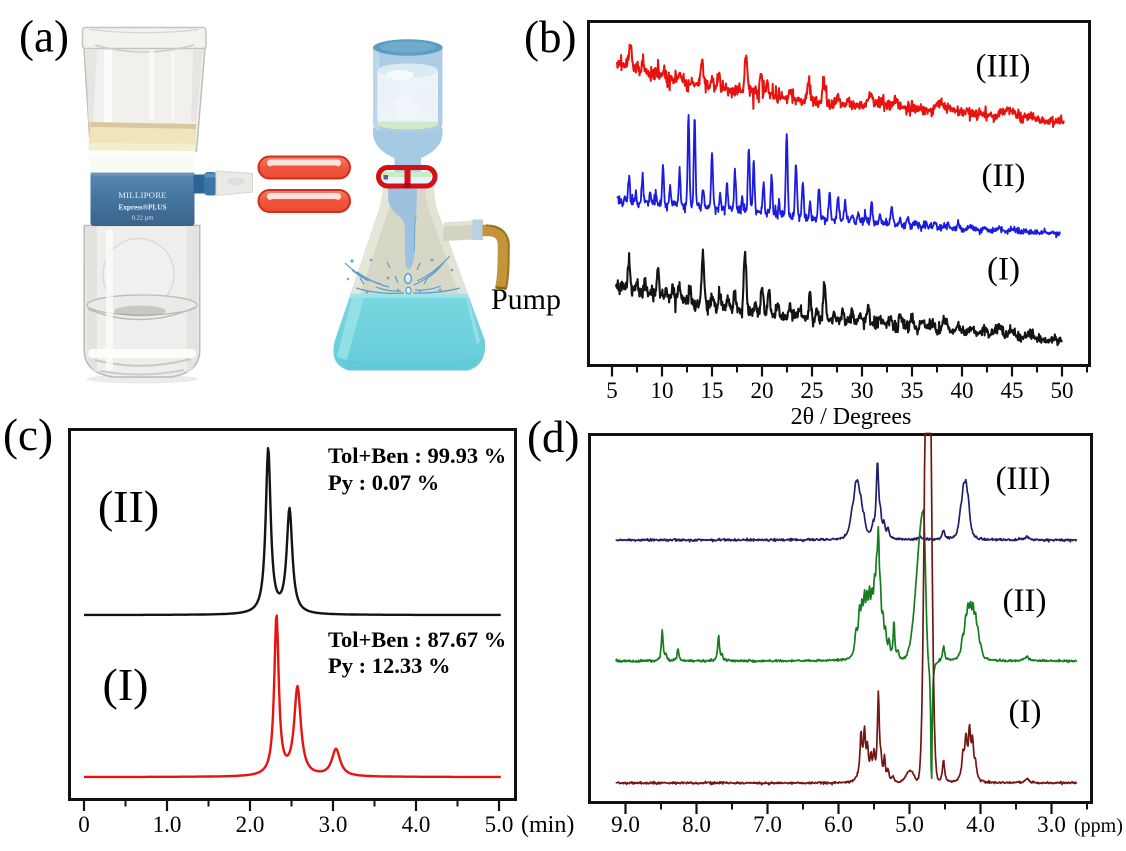 The height and width of the screenshot is (851, 1126). What do you see at coordinates (862, 390) in the screenshot?
I see `svg-text: 30` at bounding box center [862, 390].